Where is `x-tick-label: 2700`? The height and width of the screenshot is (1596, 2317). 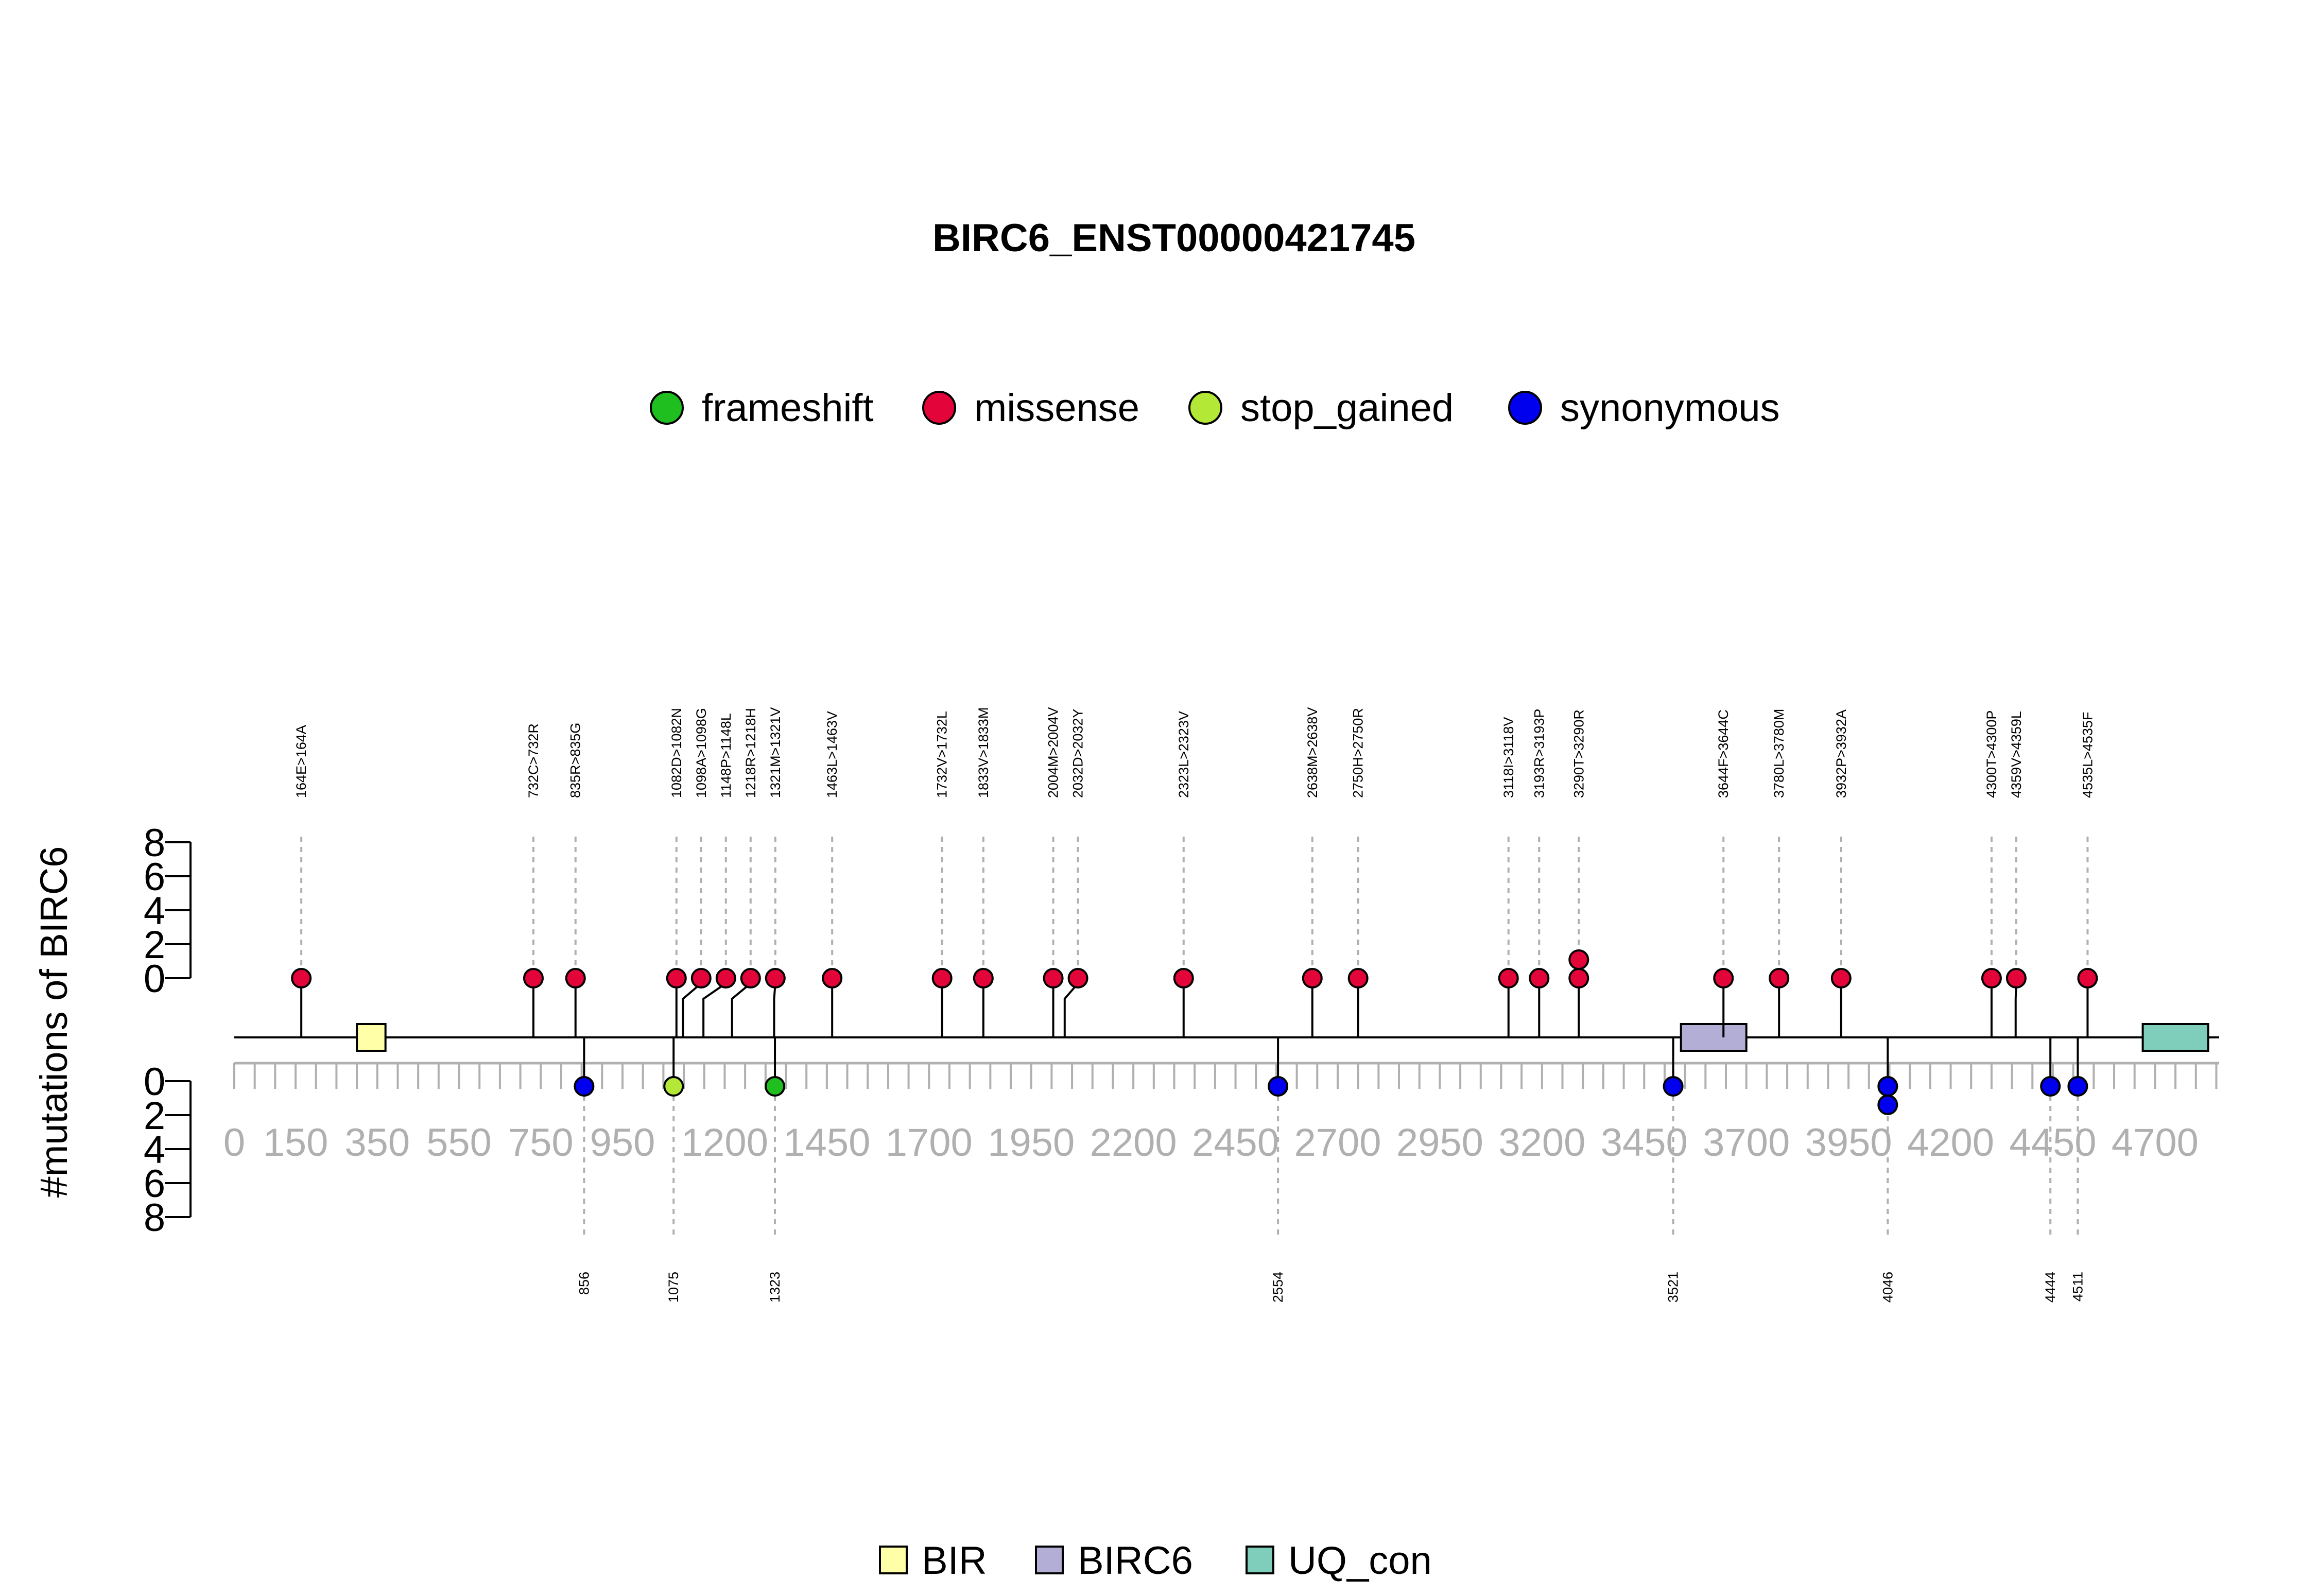
x-tick-label: 2700 is located at coordinates (1337, 1143).